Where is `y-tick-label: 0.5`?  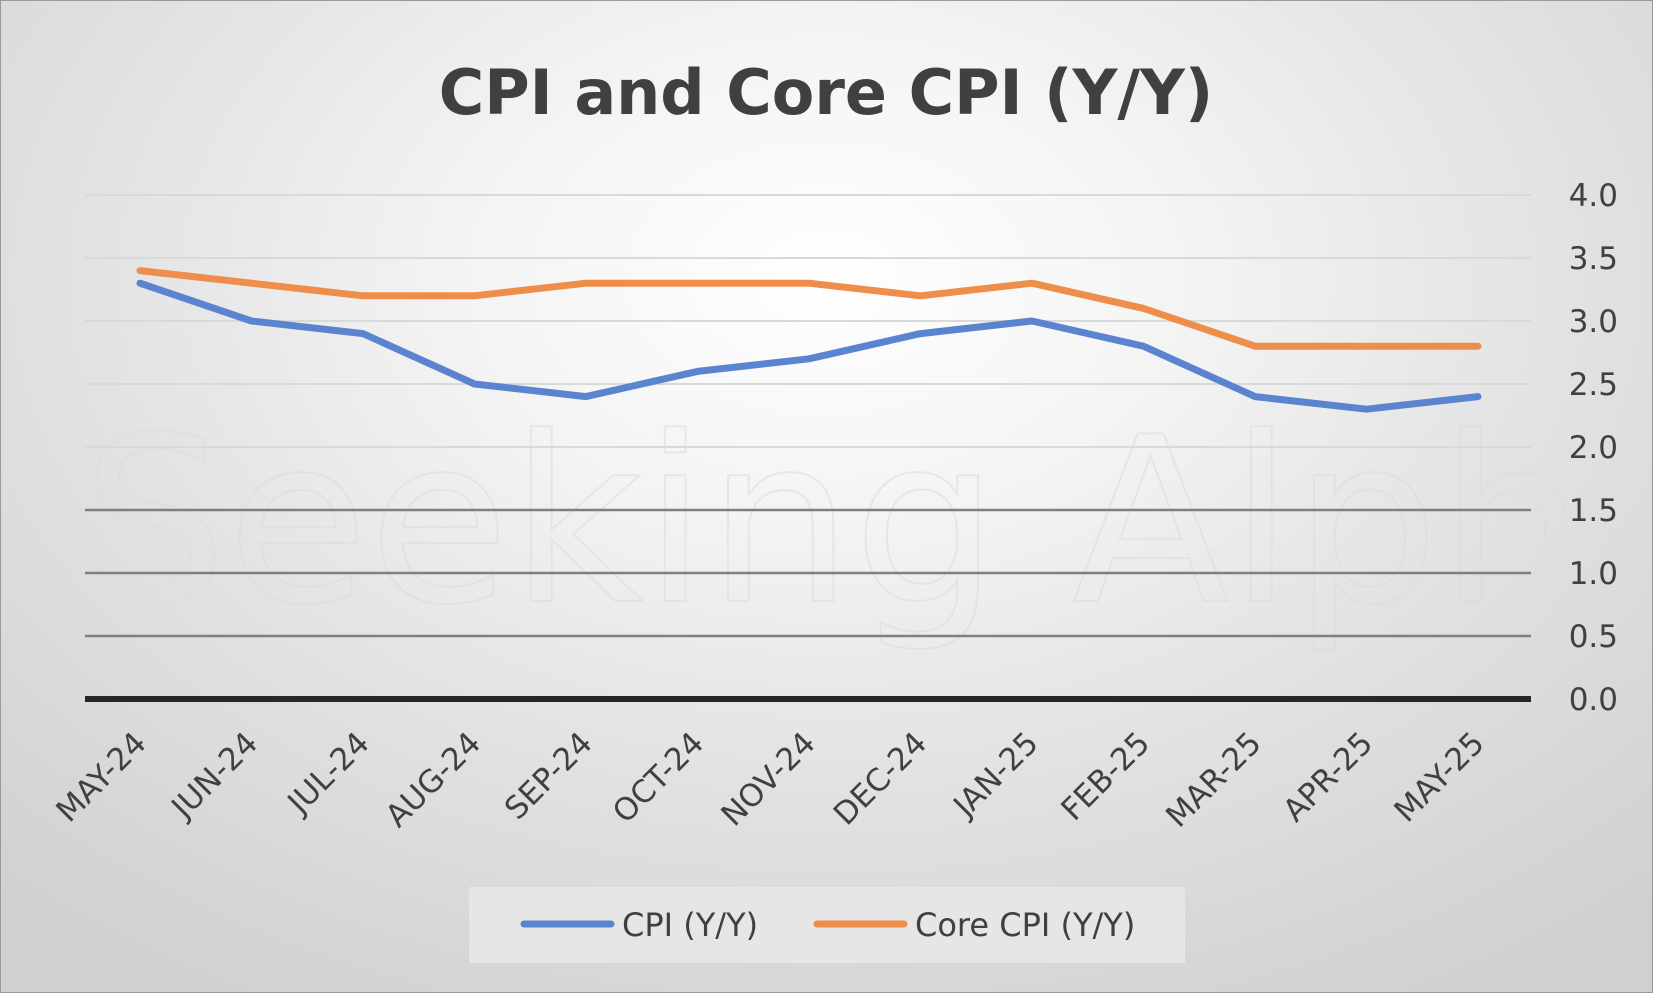 y-tick-label: 0.5 is located at coordinates (1593, 637).